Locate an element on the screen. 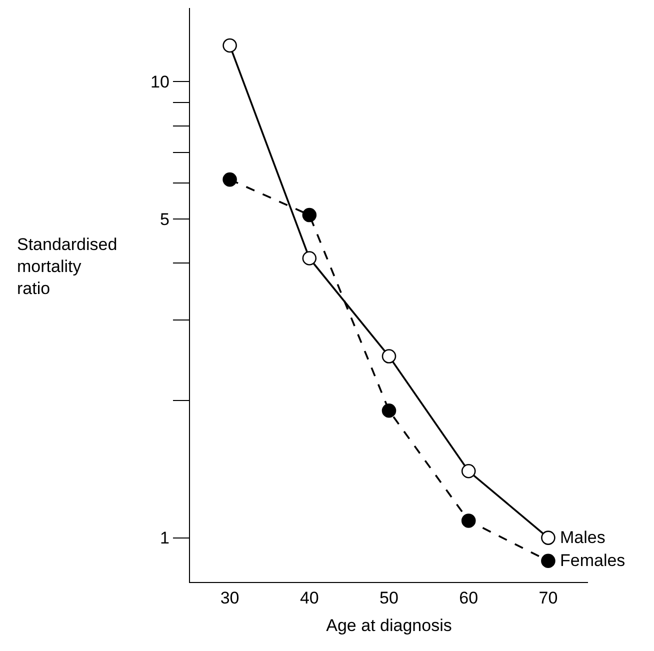 The width and height of the screenshot is (654, 651). x-tick-label: 70 is located at coordinates (548, 598).